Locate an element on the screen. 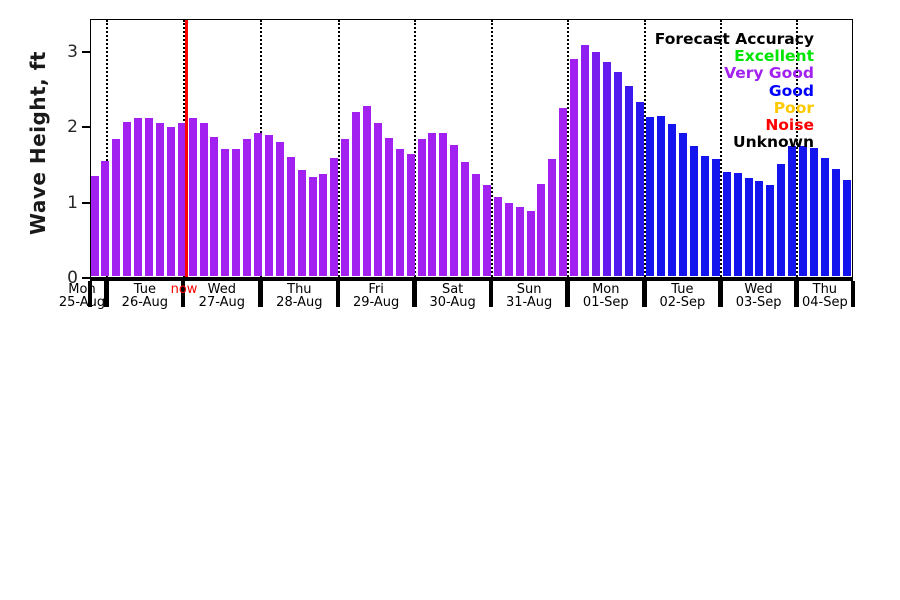 The width and height of the screenshot is (900, 600). day-date-label: 27-Aug is located at coordinates (222, 302).